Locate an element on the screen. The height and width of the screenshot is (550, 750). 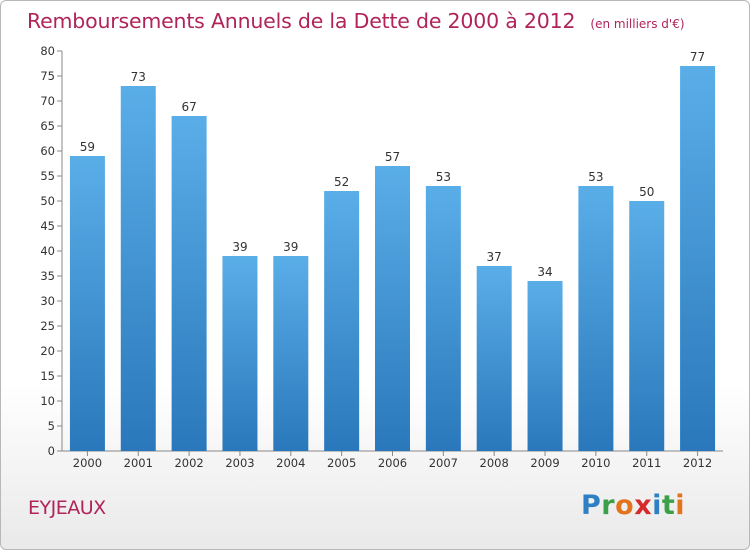
value-label-2010: 53 is located at coordinates (595, 177).